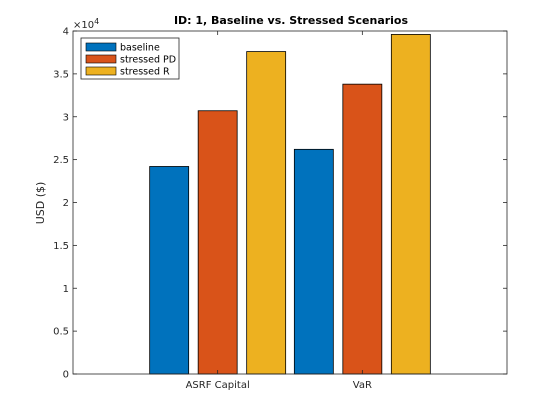 The height and width of the screenshot is (420, 560). I want to click on bar-stressed-r-asrf-capital, so click(266, 213).